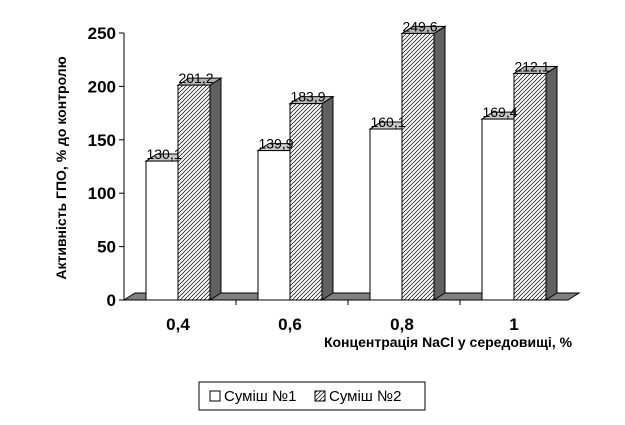  Describe the element at coordinates (448, 342) in the screenshot. I see `x-axis-title: Концентрація NaCl у середовищі, %` at that location.